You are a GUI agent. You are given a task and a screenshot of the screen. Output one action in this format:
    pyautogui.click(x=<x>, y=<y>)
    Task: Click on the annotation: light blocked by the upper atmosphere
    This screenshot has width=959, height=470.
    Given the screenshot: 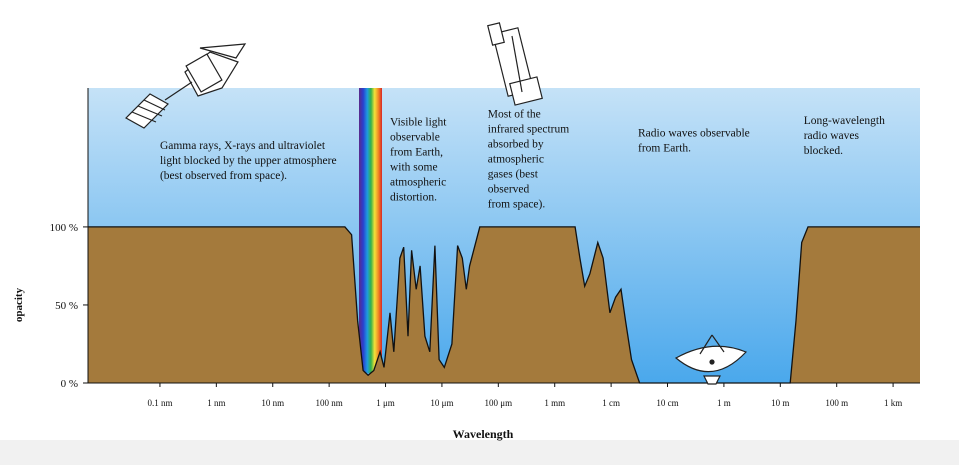 What is the action you would take?
    pyautogui.click(x=248, y=161)
    